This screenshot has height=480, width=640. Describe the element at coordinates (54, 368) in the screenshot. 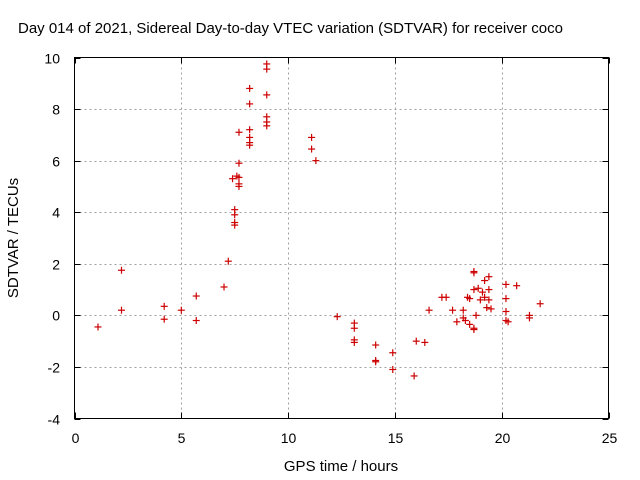

I see `y-tick-label: -2` at that location.